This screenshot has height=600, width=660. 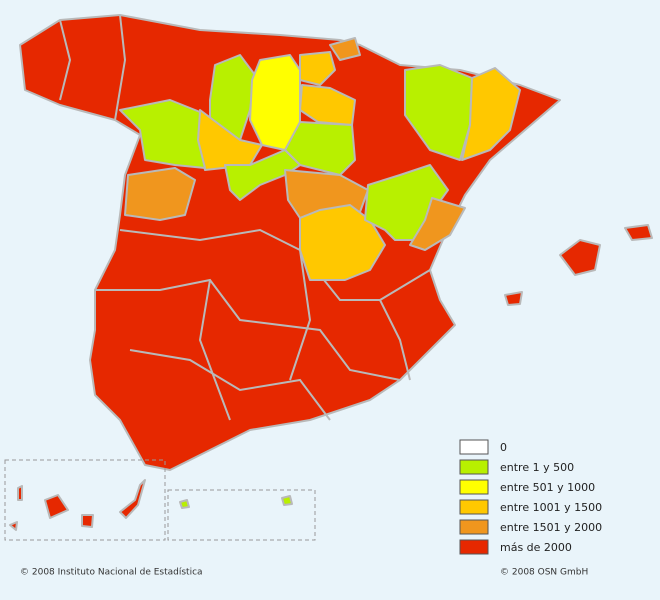 I want to click on legend-label: entre 1501 y 2000, so click(x=551, y=527).